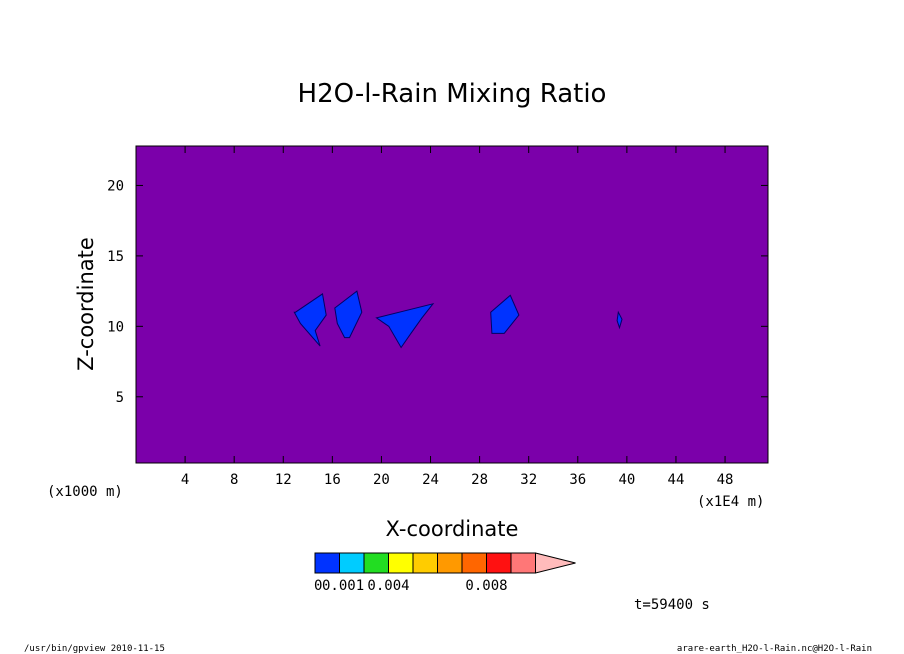  I want to click on x-tick-label: 12, so click(283, 480).